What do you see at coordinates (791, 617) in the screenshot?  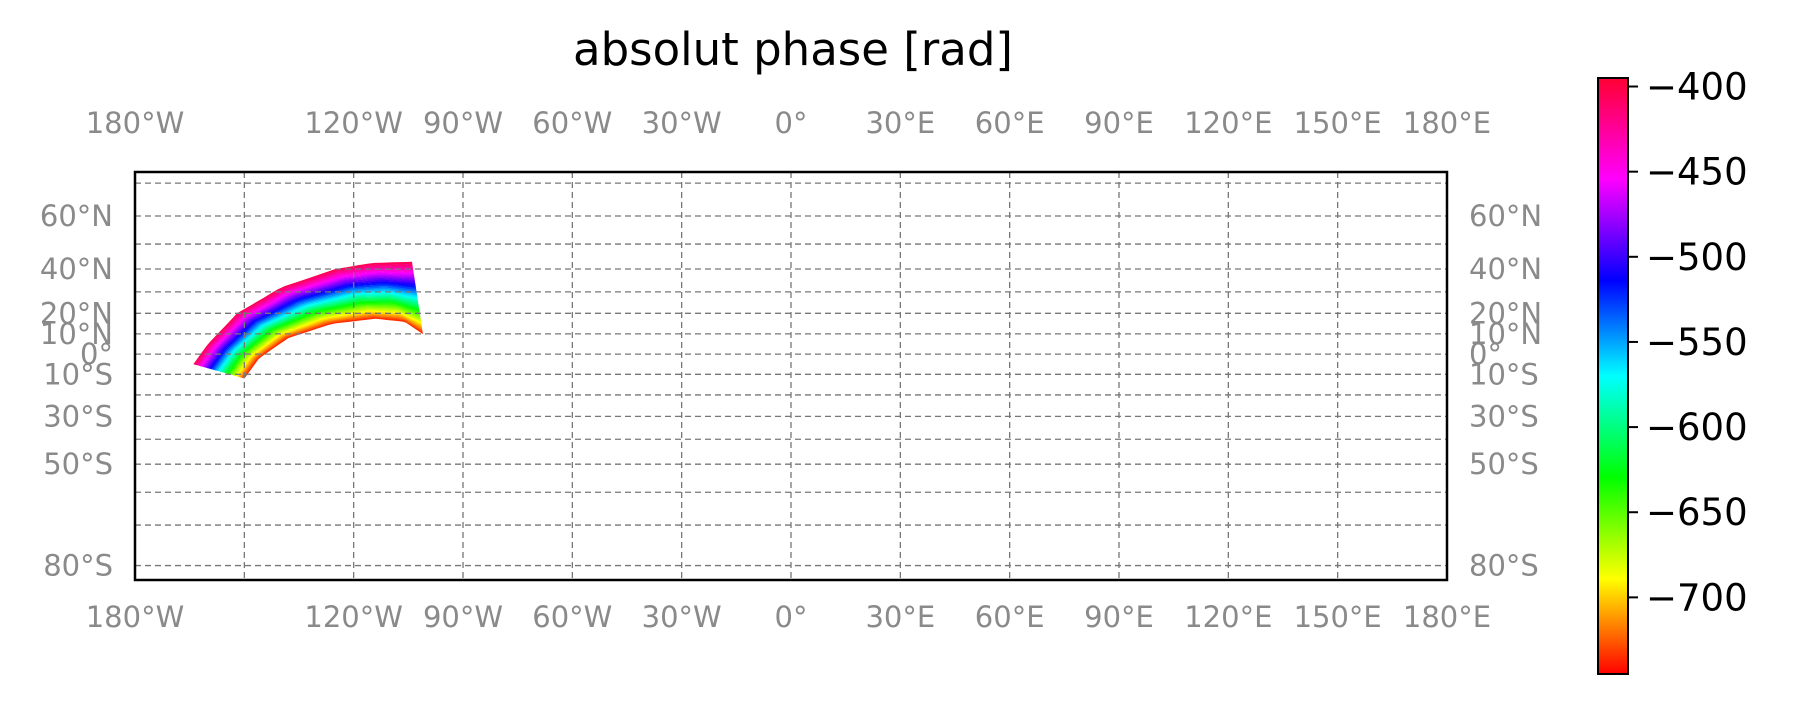 I see `lon-label-bottom: 0°` at bounding box center [791, 617].